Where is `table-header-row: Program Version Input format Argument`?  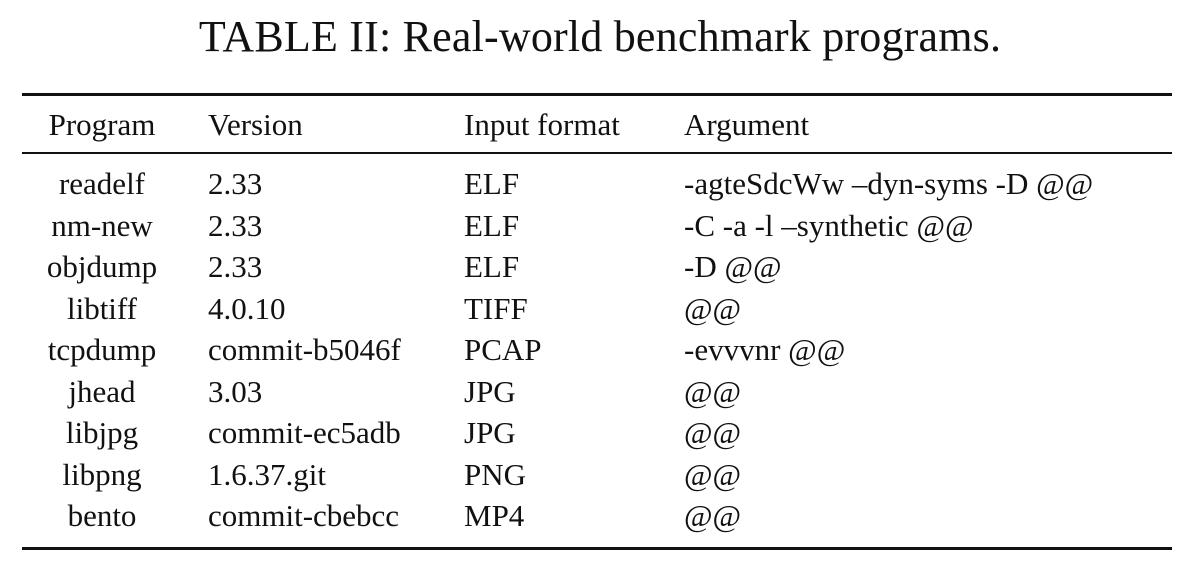
table-header-row: Program Version Input format Argument is located at coordinates (600, 125).